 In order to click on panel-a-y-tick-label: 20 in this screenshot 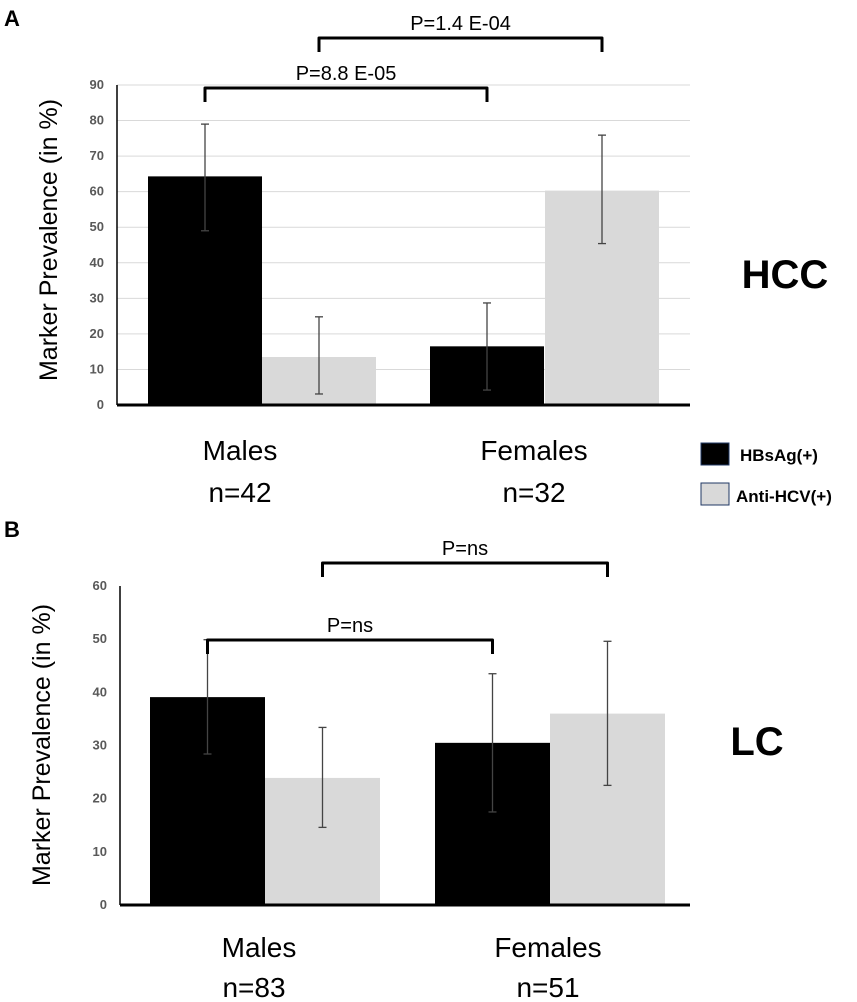, I will do `click(97, 333)`.